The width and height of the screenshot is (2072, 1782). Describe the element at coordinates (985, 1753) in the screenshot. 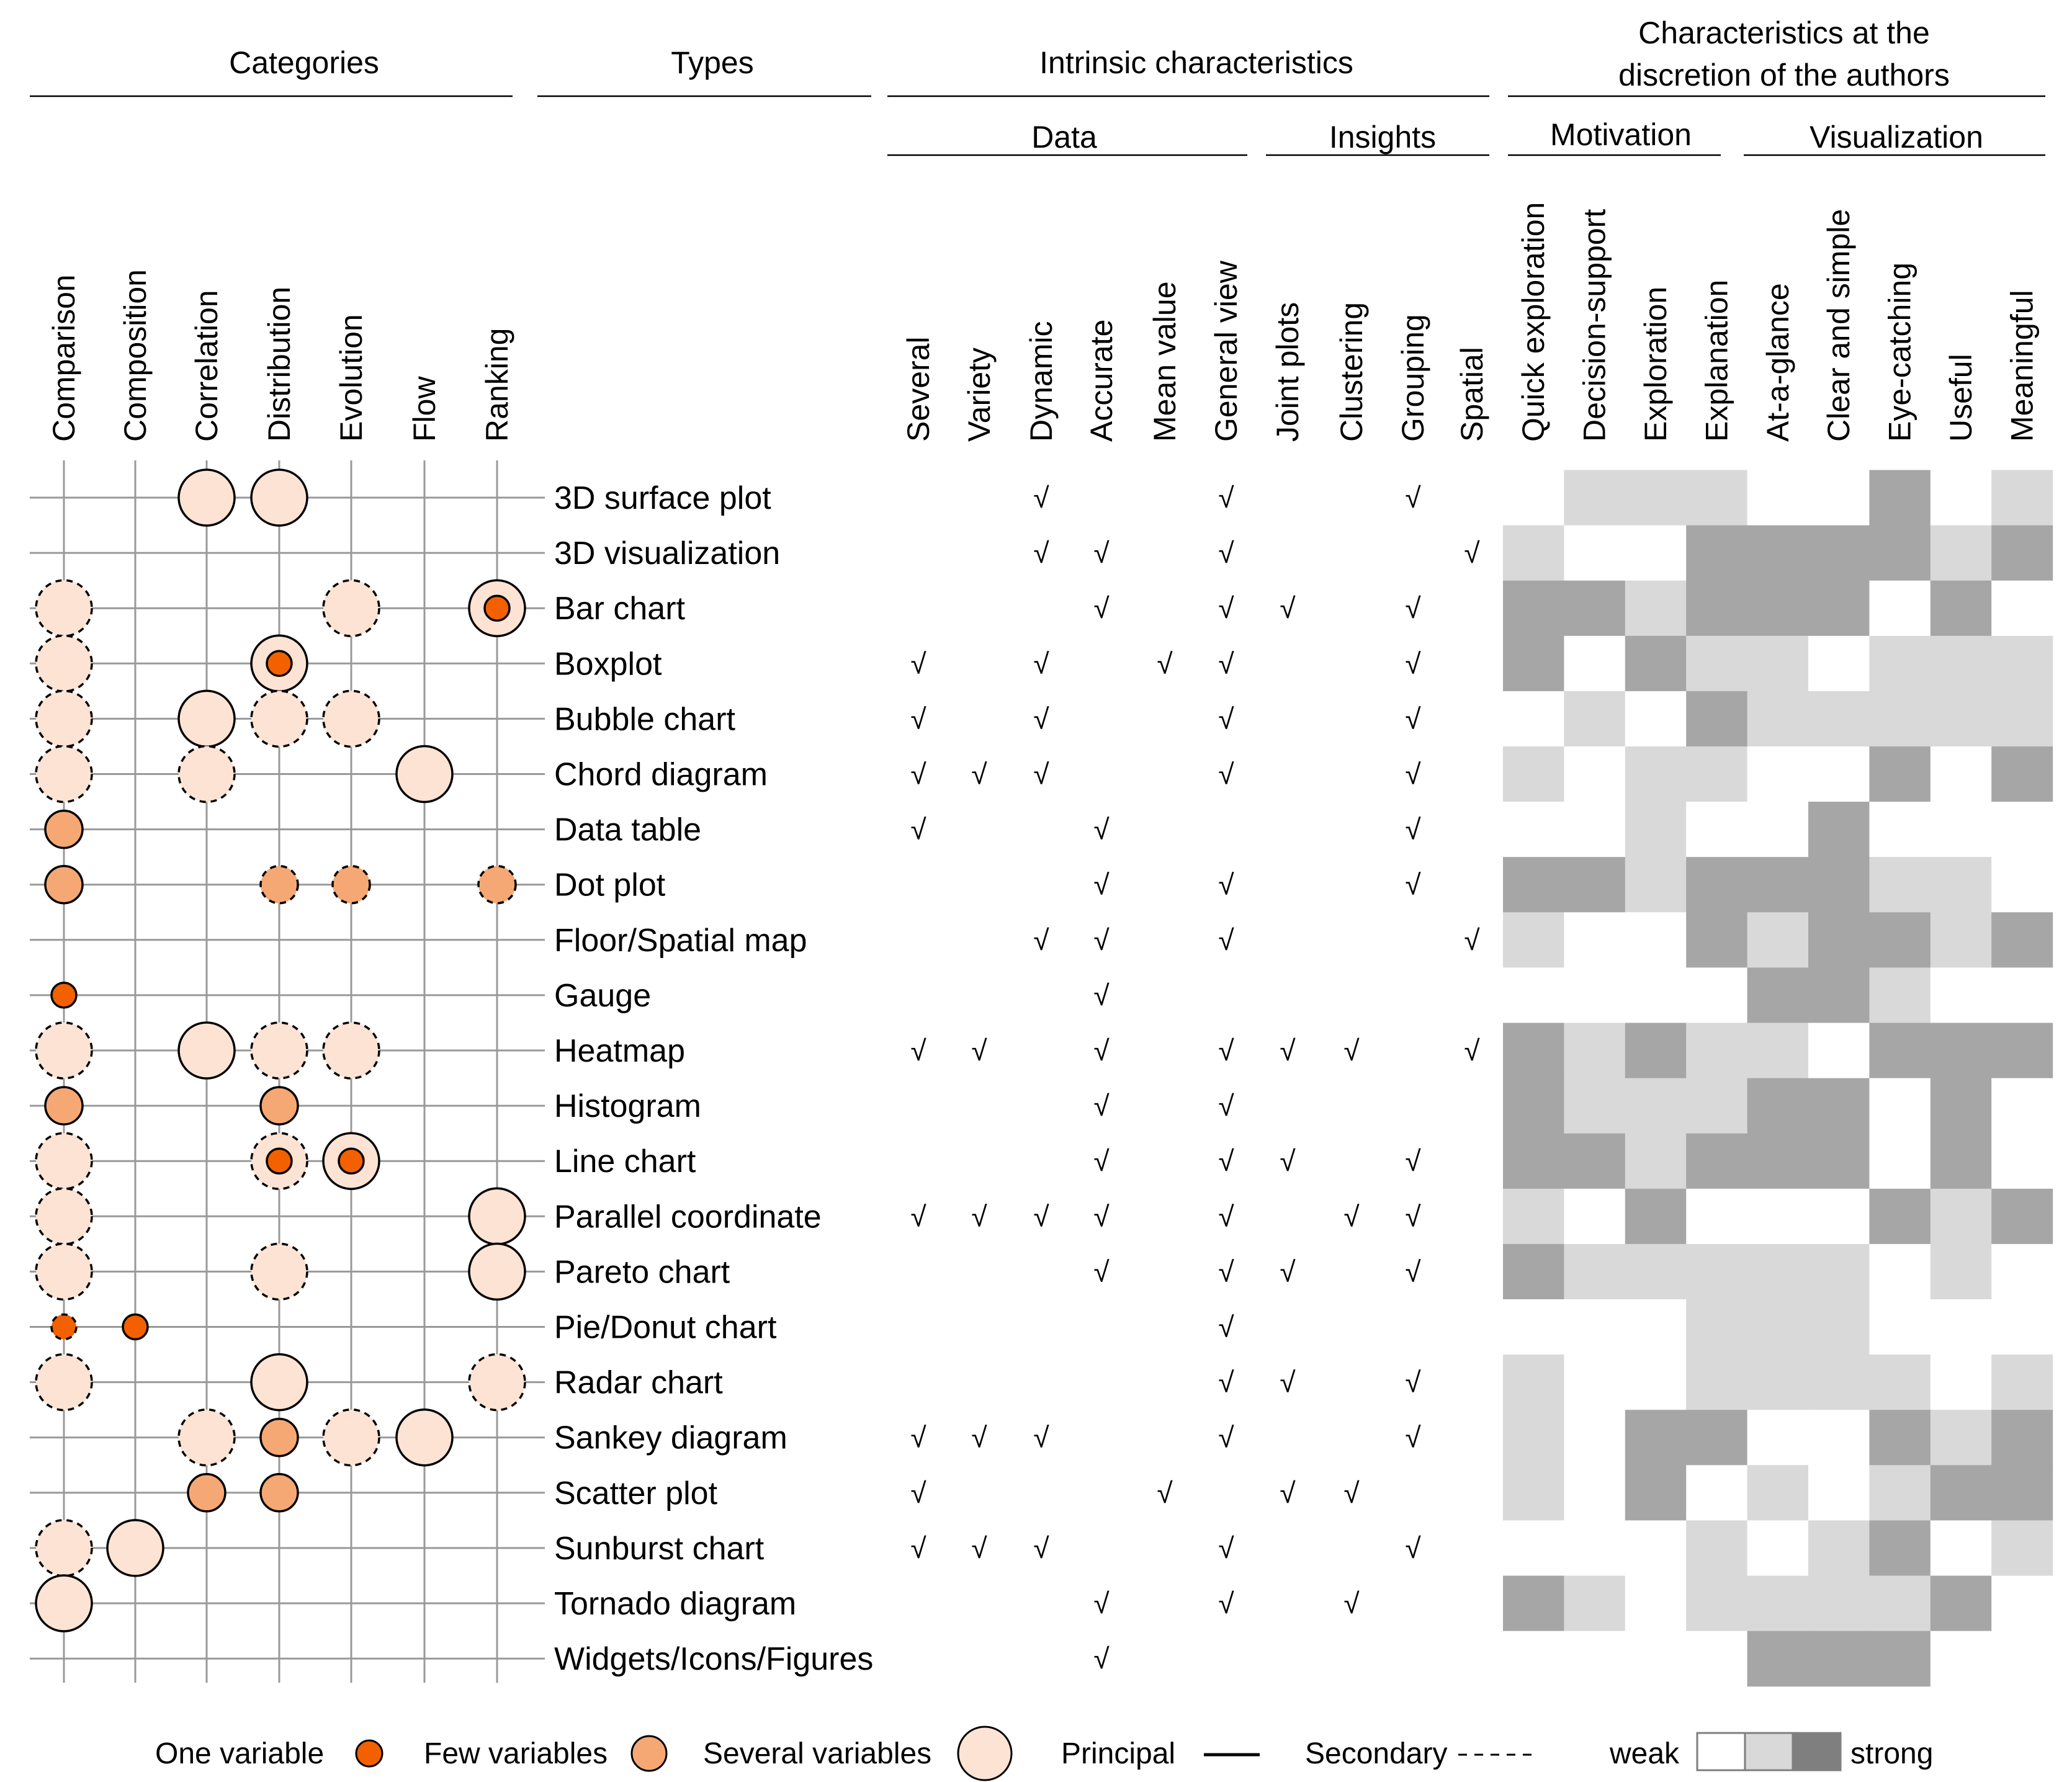

I see `legend-several-variables-marker` at that location.